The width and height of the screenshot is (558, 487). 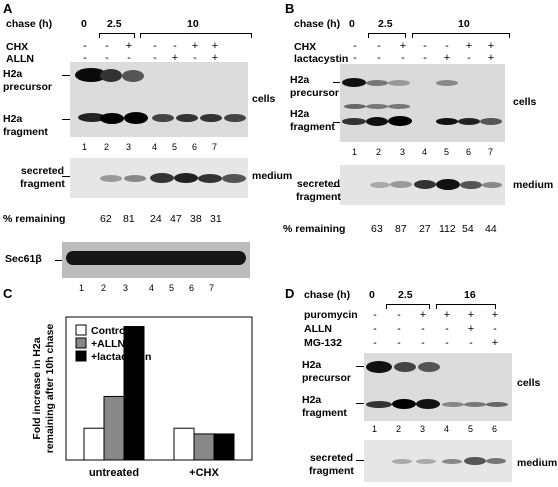 What do you see at coordinates (272, 176) in the screenshot?
I see `panel-a-medium-label: medium` at bounding box center [272, 176].